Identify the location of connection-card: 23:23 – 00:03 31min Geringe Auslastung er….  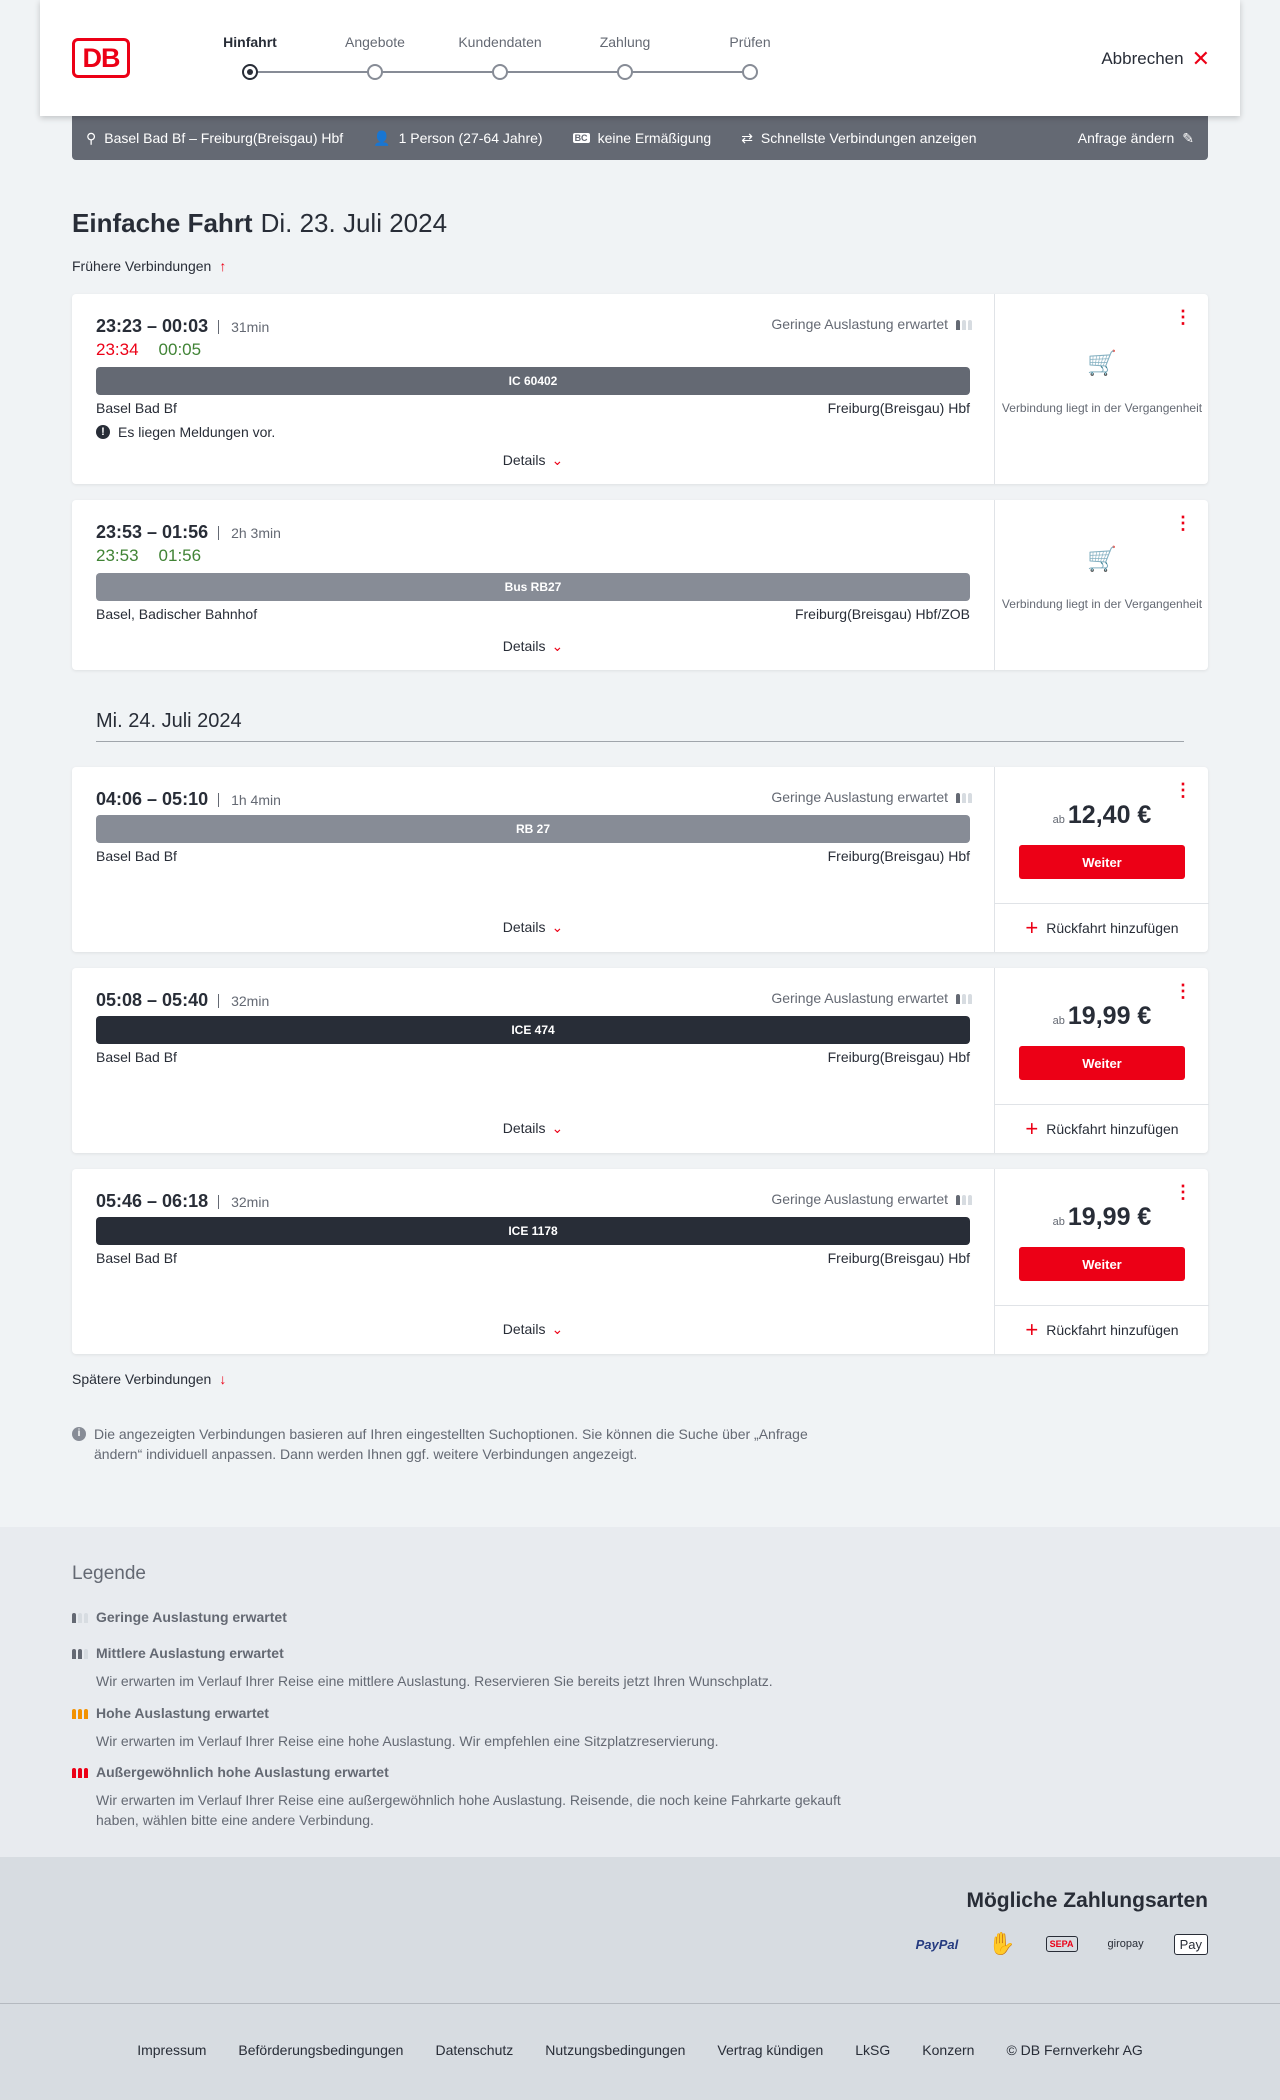
(640, 389).